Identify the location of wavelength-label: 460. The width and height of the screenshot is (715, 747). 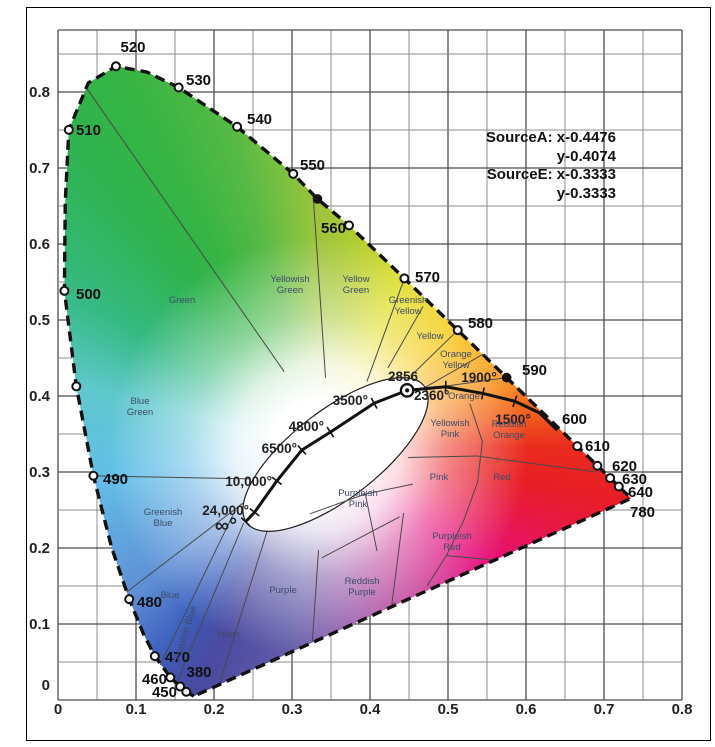
(154, 679).